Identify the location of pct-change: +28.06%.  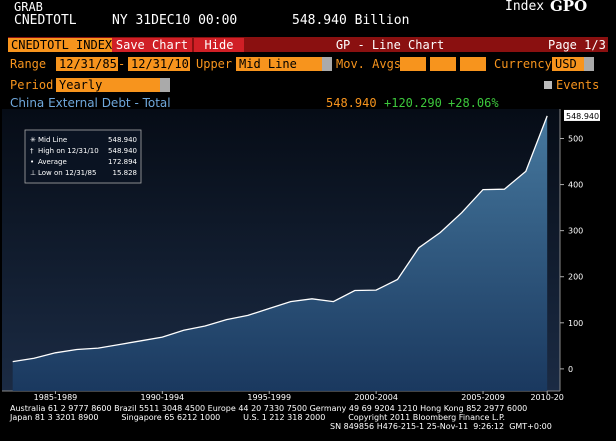
(473, 103).